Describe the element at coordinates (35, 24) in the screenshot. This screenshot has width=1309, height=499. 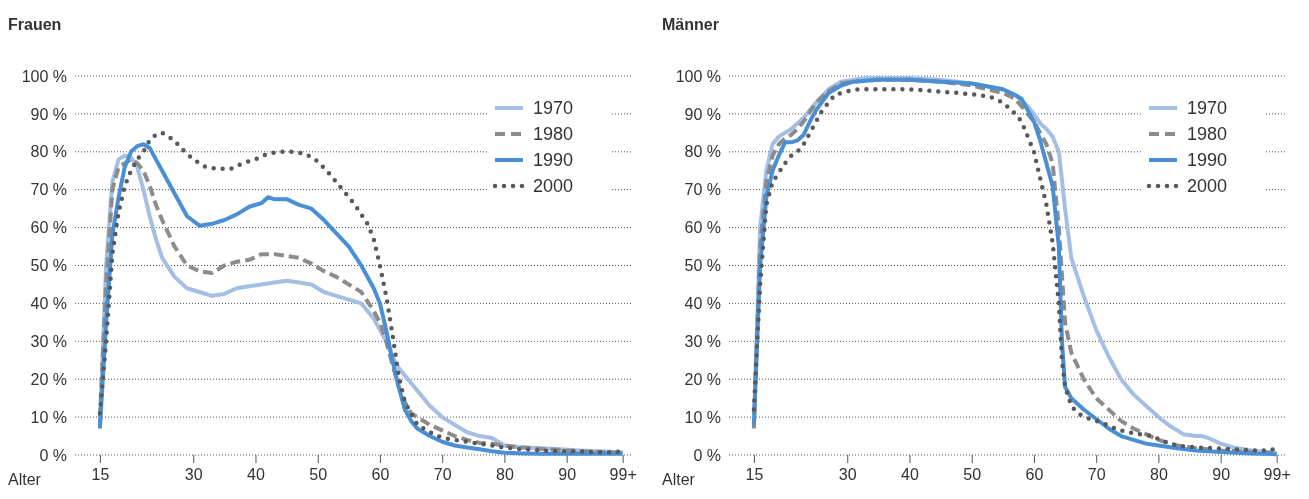
I see `chart-title: Frauen` at that location.